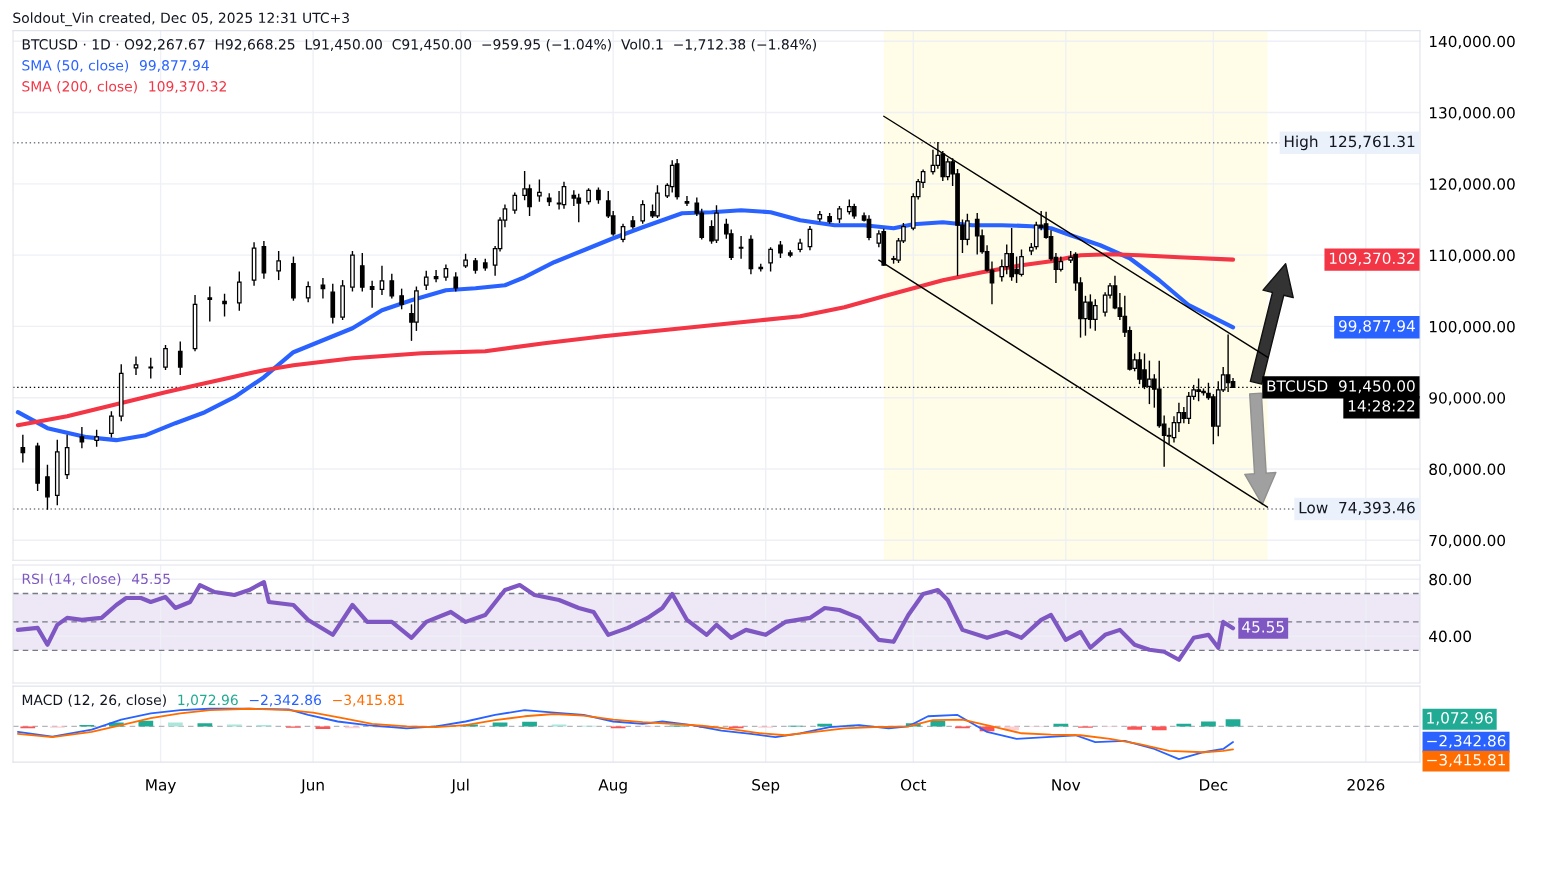 Image resolution: width=1549 pixels, height=874 pixels. I want to click on ref-line-label: High 125,761.31, so click(1349, 143).